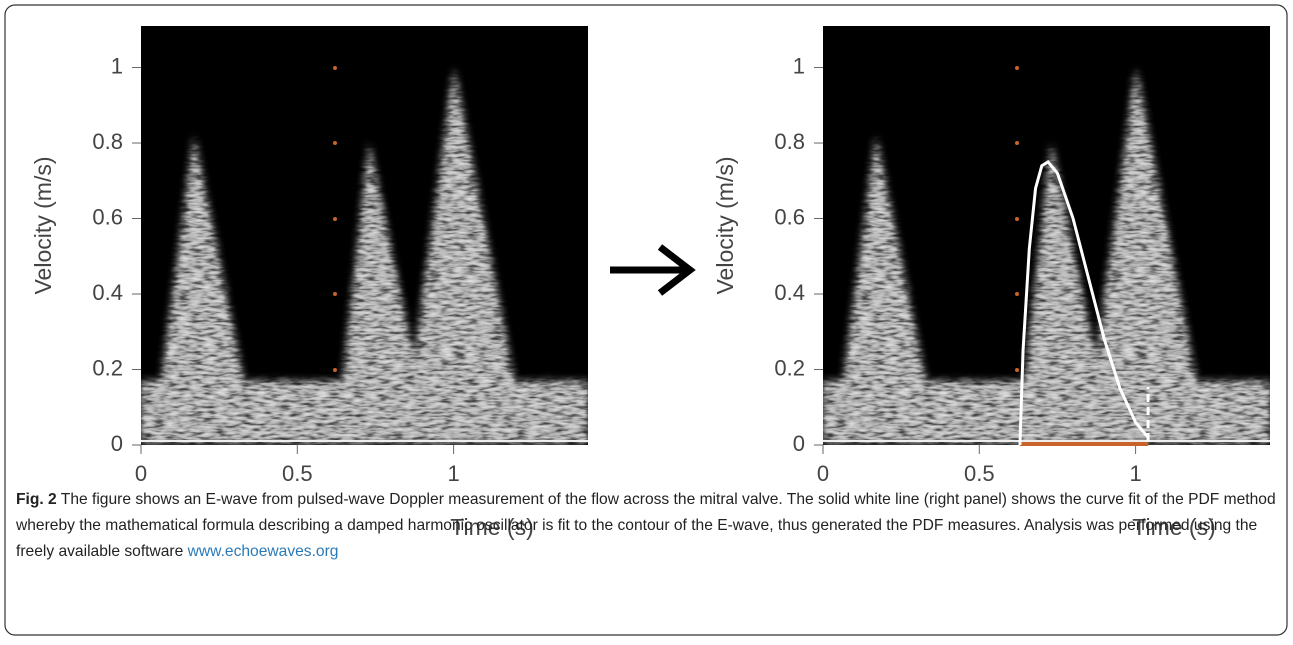 This screenshot has height=645, width=1293. What do you see at coordinates (1084, 302) in the screenshot?
I see `fit-curve` at bounding box center [1084, 302].